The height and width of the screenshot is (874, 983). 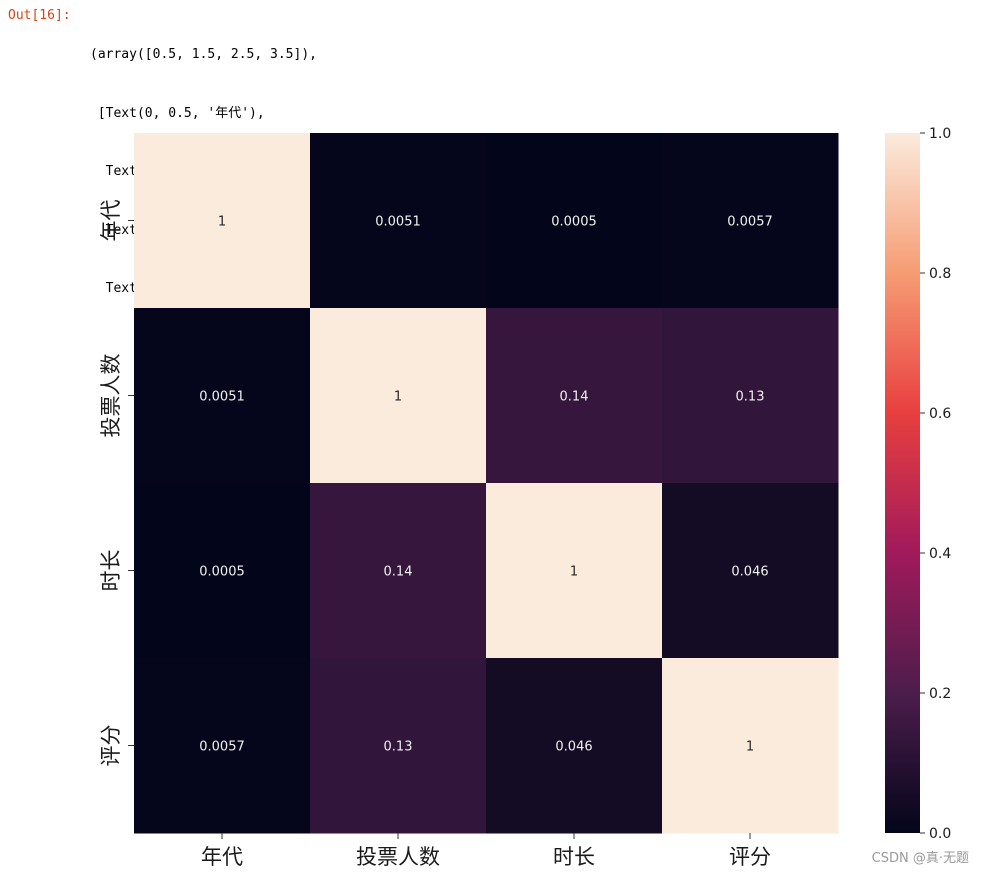 I want to click on y-tick-label: 年代, so click(x=111, y=221).